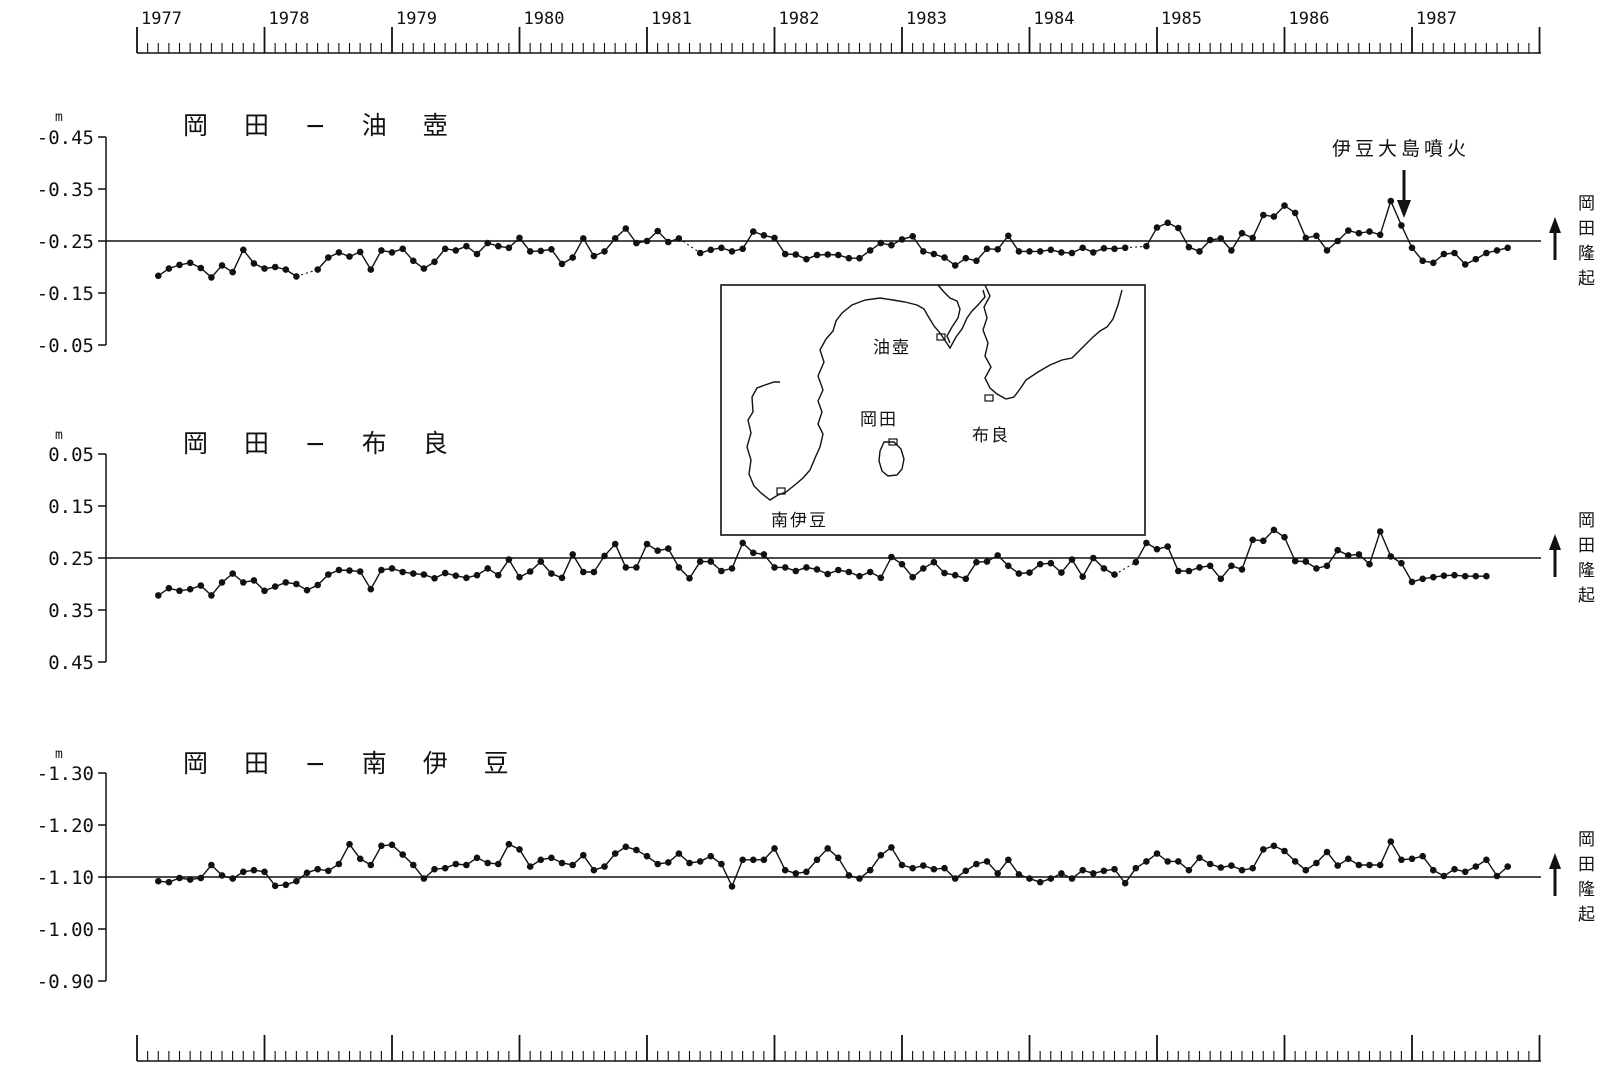 This screenshot has height=1071, width=1605. I want to click on panel-2-unit: m, so click(59, 435).